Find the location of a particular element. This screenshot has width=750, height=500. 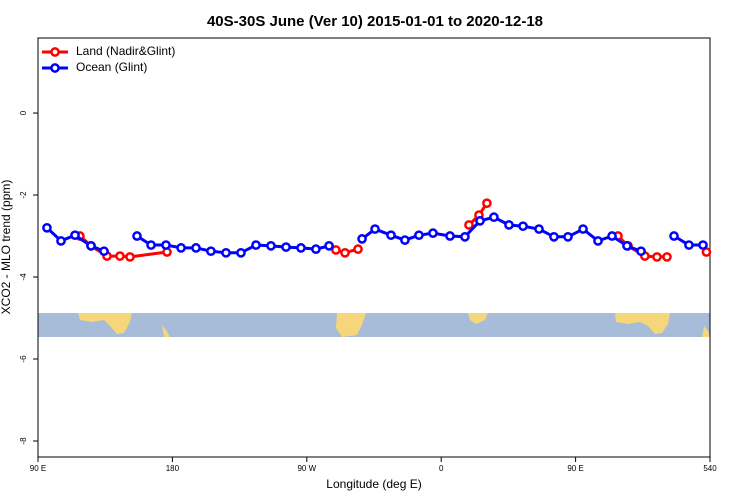

y-tick-label: -8 is located at coordinates (23, 441).